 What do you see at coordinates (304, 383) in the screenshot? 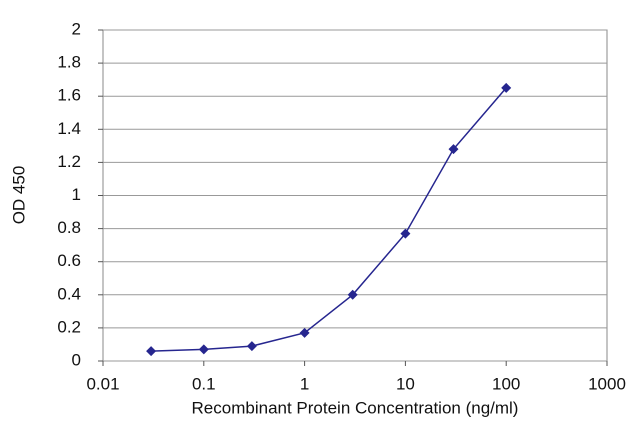
I see `x-tick-label: 1` at bounding box center [304, 383].